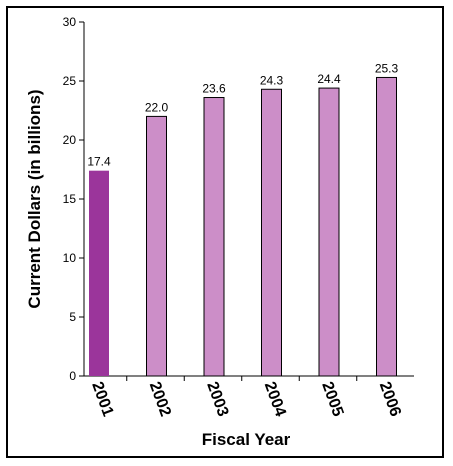  Describe the element at coordinates (329, 79) in the screenshot. I see `data-label-2005: 24.4` at that location.